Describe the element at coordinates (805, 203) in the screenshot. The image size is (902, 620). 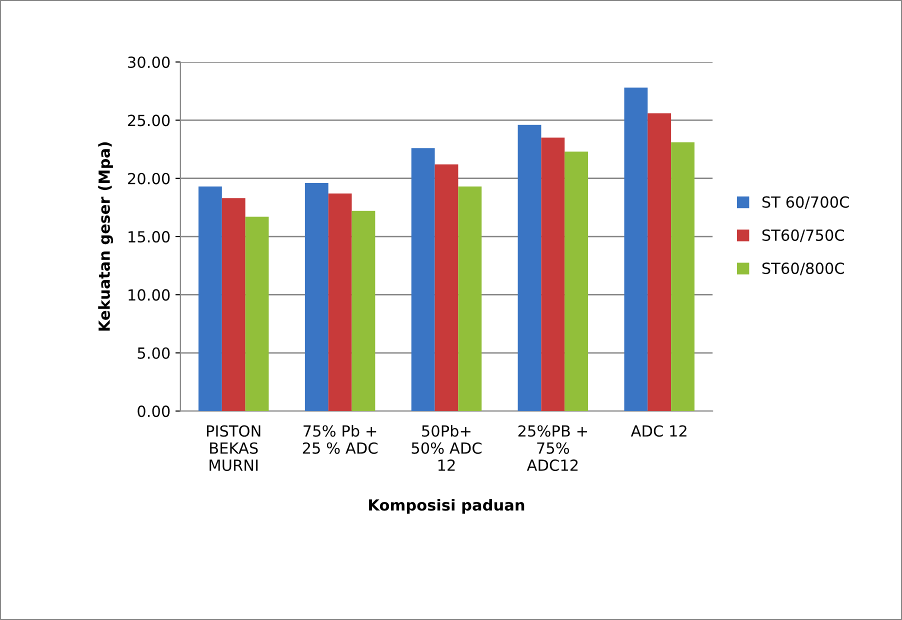
I see `legend-label: ST 60/700C` at that location.